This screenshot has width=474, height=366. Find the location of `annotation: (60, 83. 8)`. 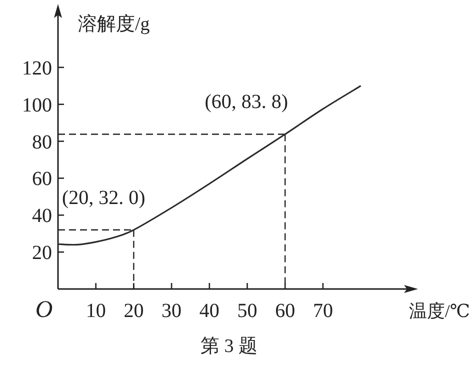

annotation: (60, 83. 8) is located at coordinates (246, 102).